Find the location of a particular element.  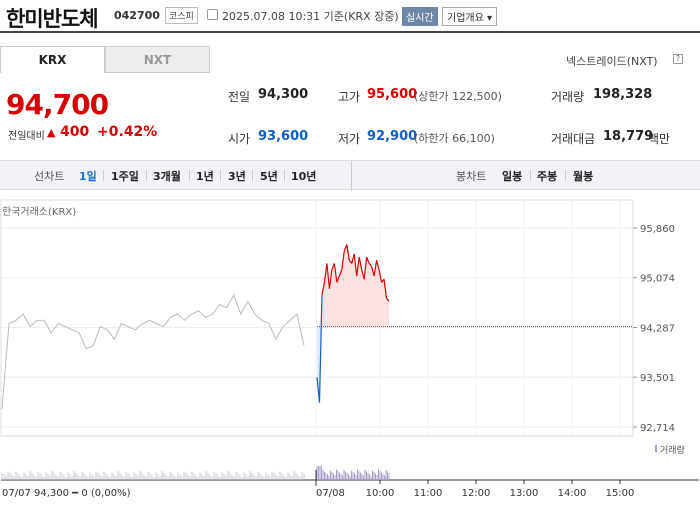

x-tick-label: 11:00 is located at coordinates (428, 493).